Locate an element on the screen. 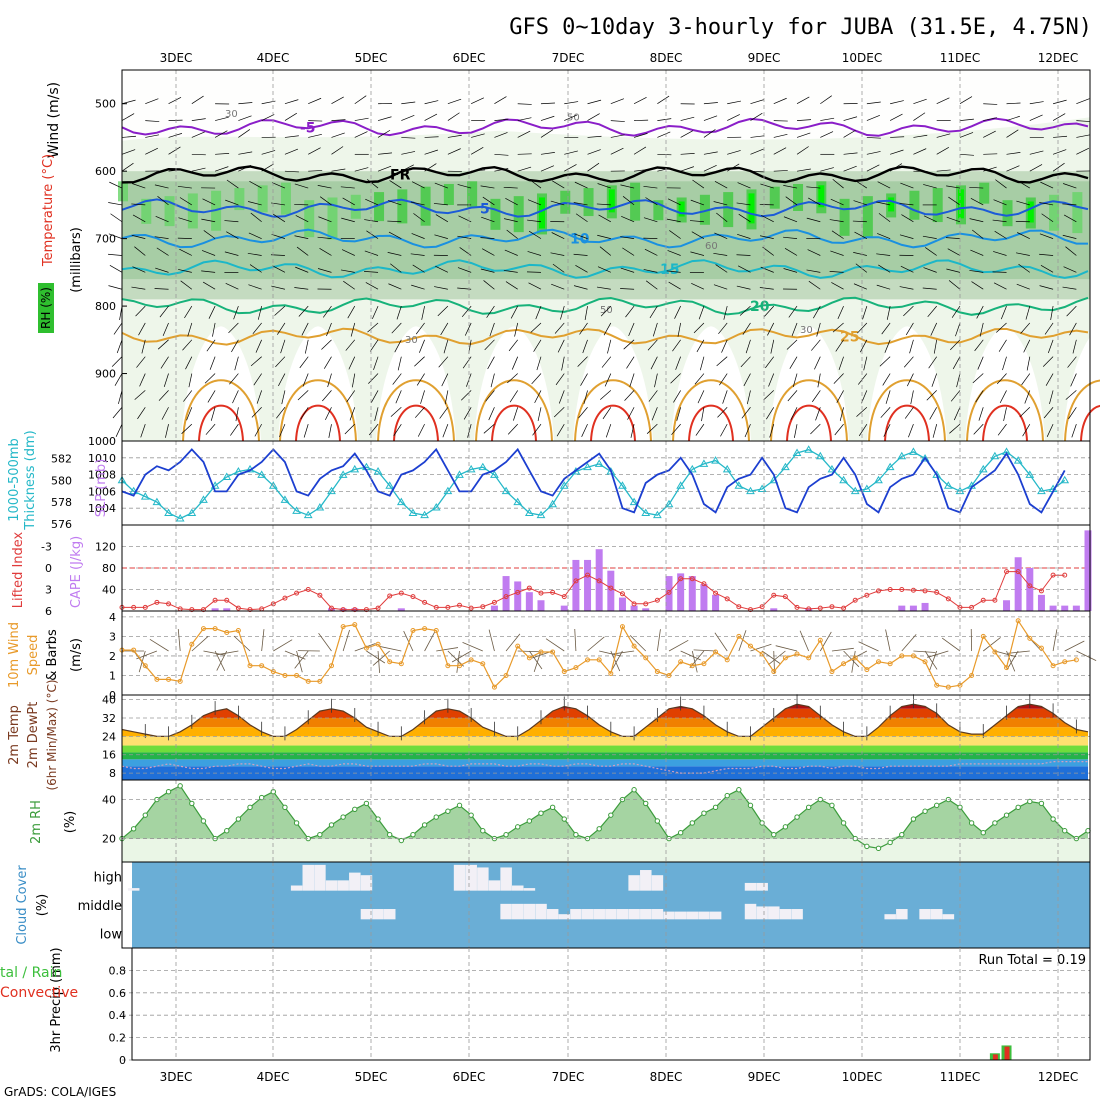 The height and width of the screenshot is (1100, 1100). bottom-date-label: 7DEC is located at coordinates (568, 1077).